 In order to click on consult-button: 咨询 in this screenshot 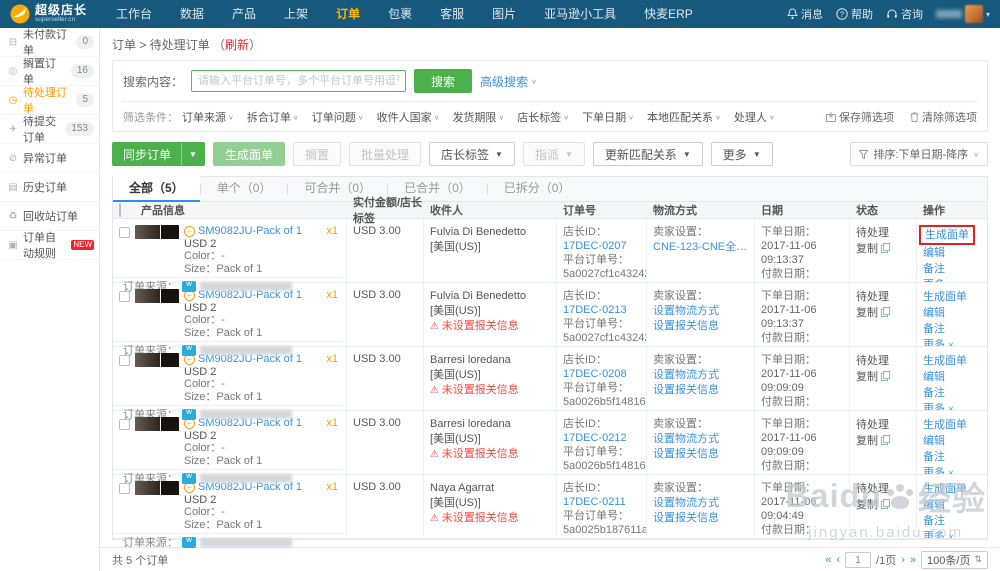, I will do `click(904, 14)`.